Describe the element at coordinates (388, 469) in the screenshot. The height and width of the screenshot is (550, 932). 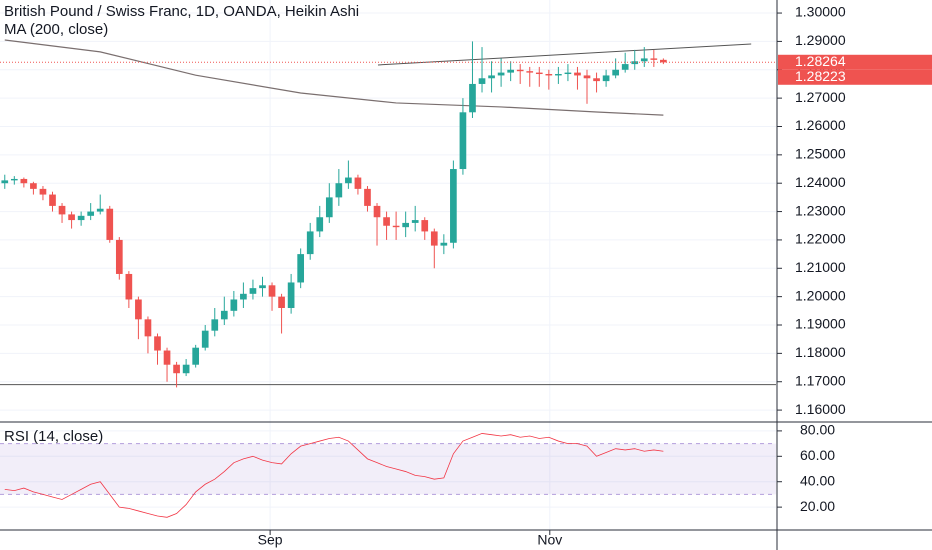
I see `rsi-band` at that location.